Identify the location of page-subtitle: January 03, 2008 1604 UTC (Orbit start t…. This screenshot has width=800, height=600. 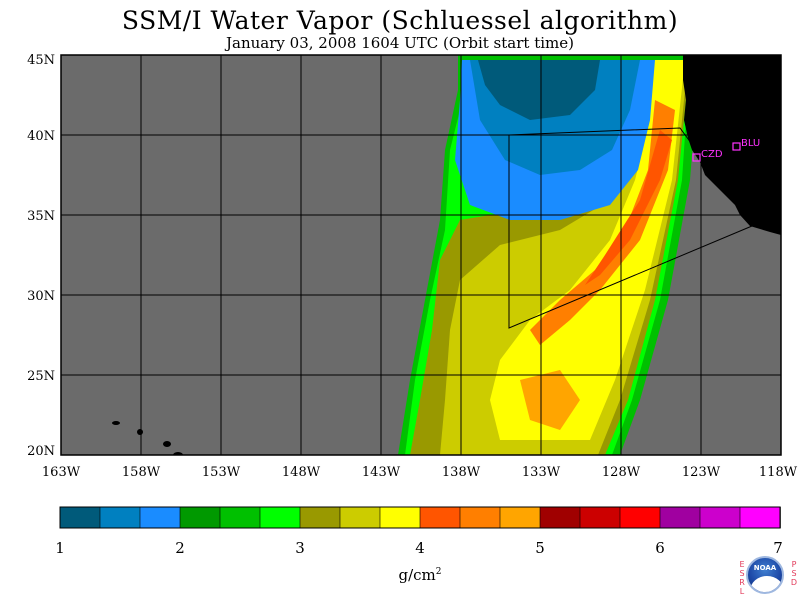
(400, 43).